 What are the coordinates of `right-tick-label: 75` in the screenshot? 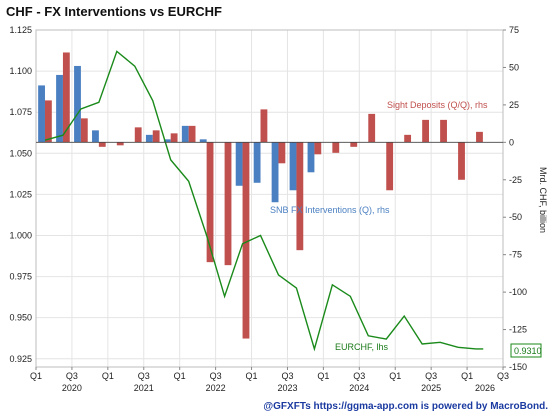 It's located at (514, 30).